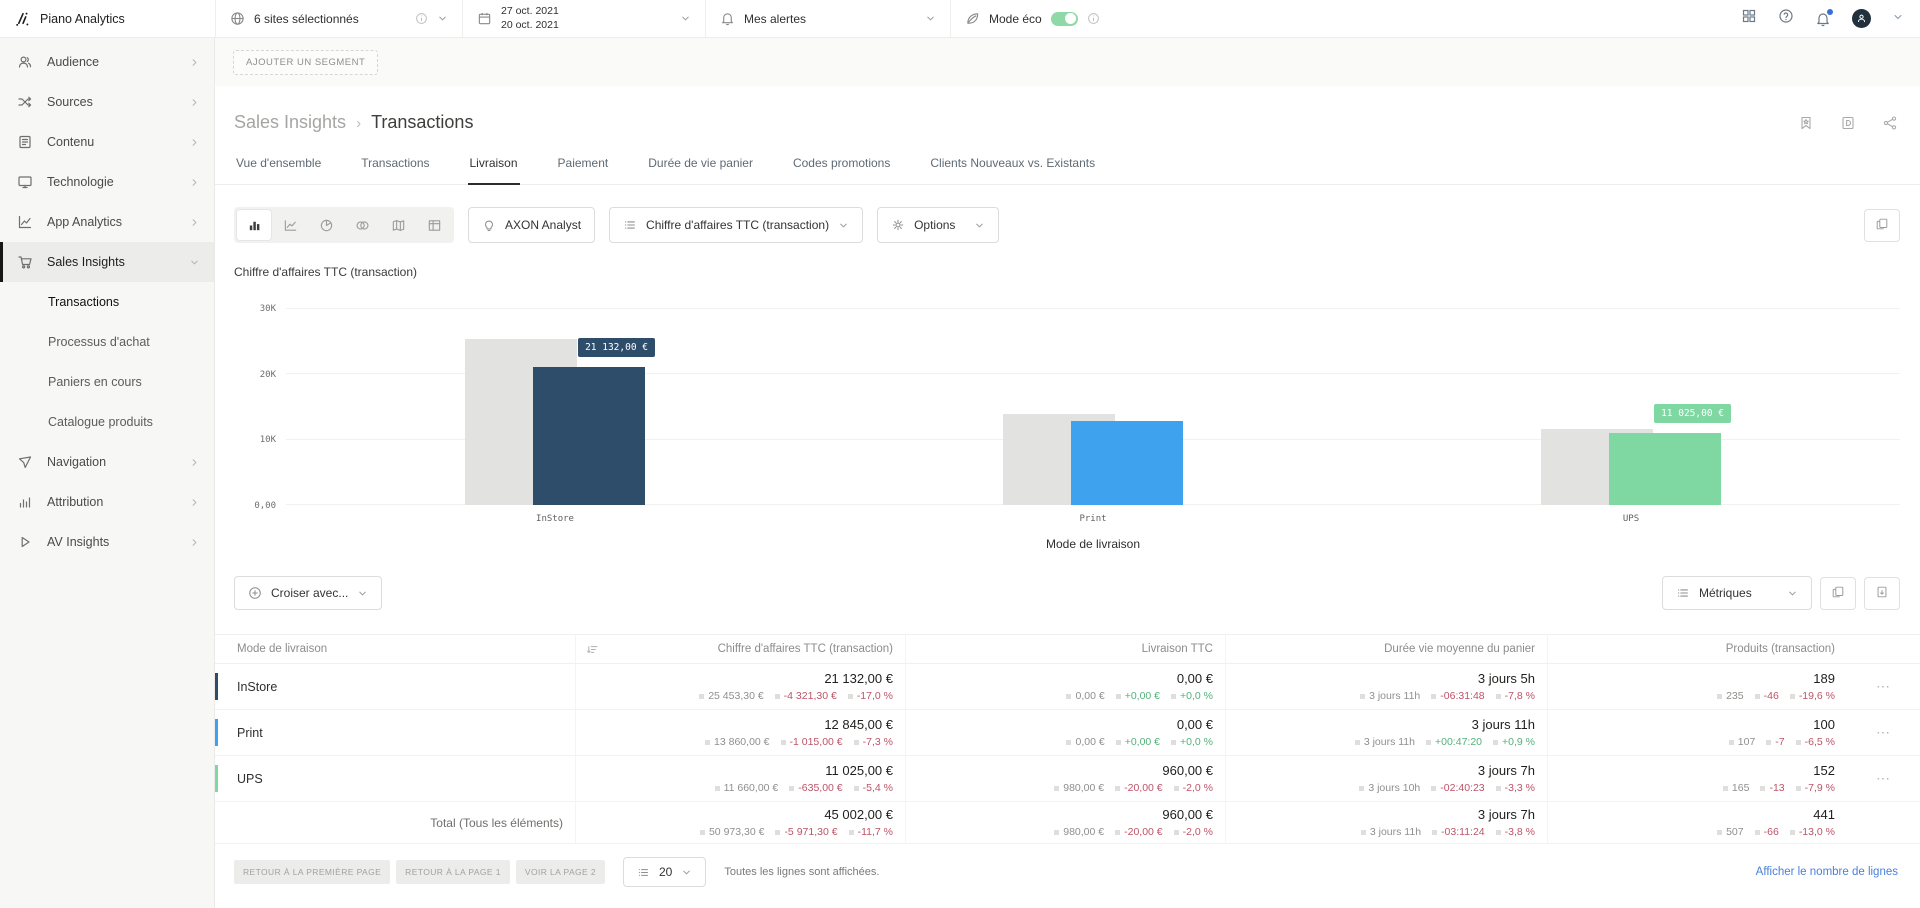 This screenshot has width=1920, height=908. I want to click on copy-chart-button, so click(1882, 225).